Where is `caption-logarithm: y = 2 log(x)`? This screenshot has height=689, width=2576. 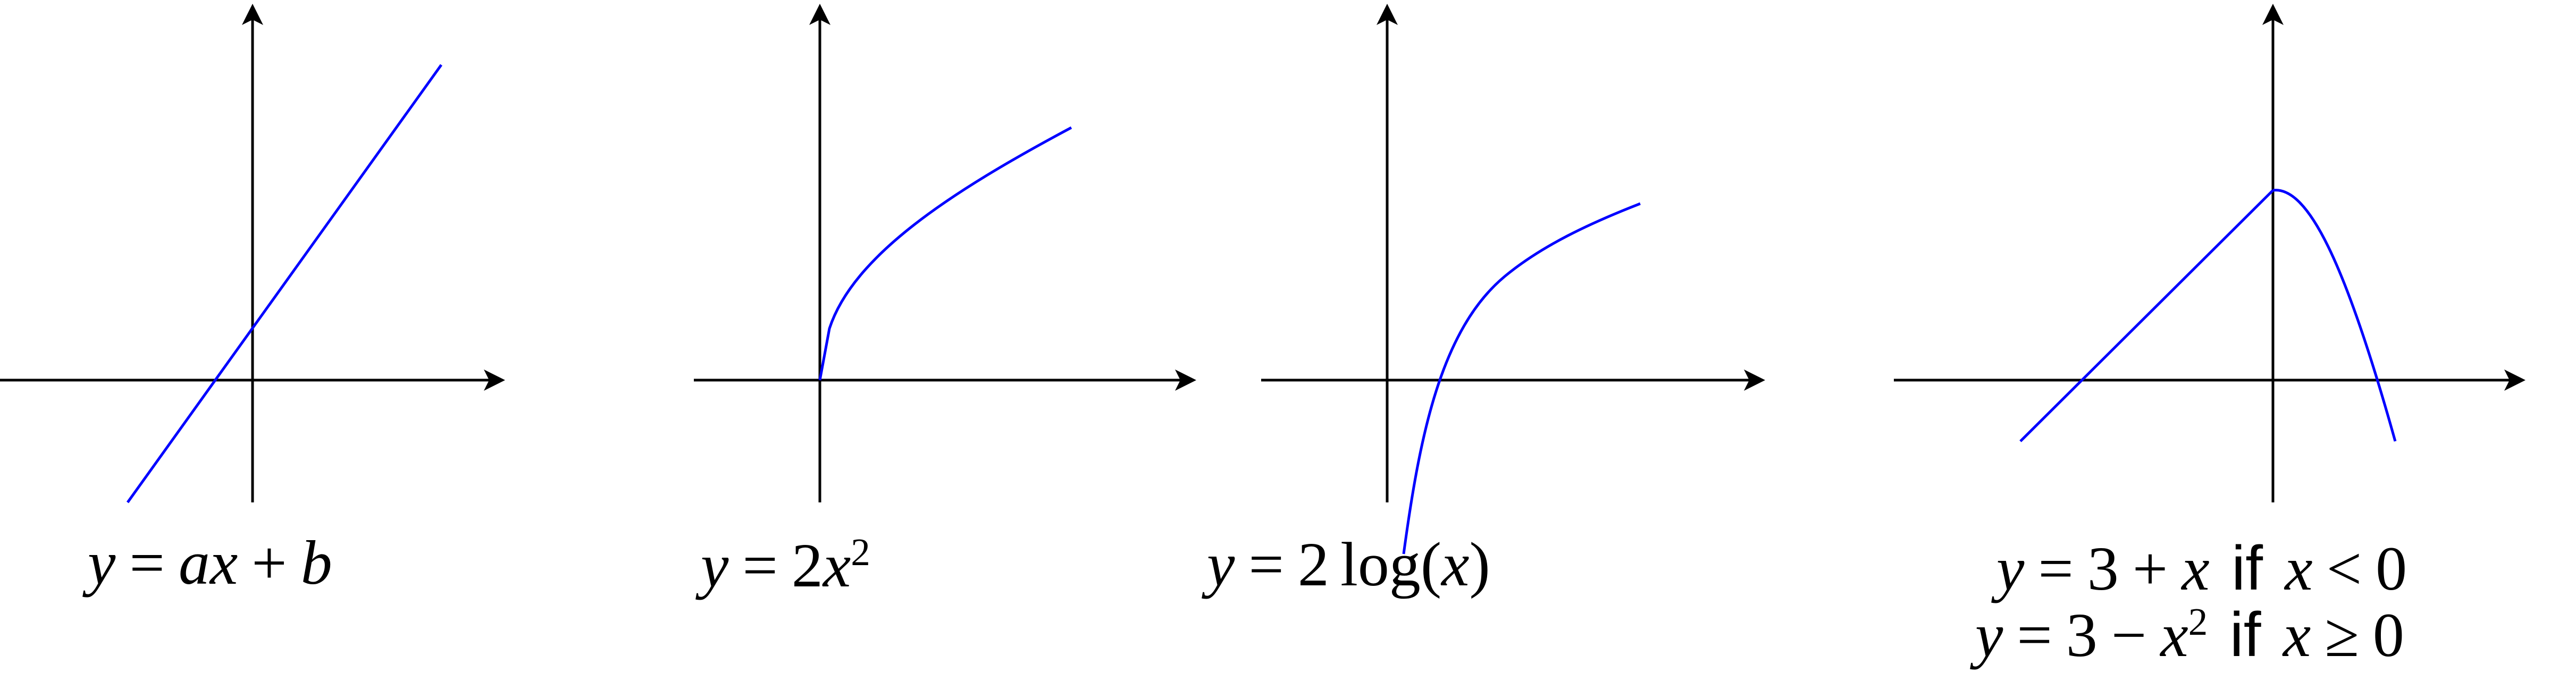 caption-logarithm: y = 2 log(x) is located at coordinates (1348, 564).